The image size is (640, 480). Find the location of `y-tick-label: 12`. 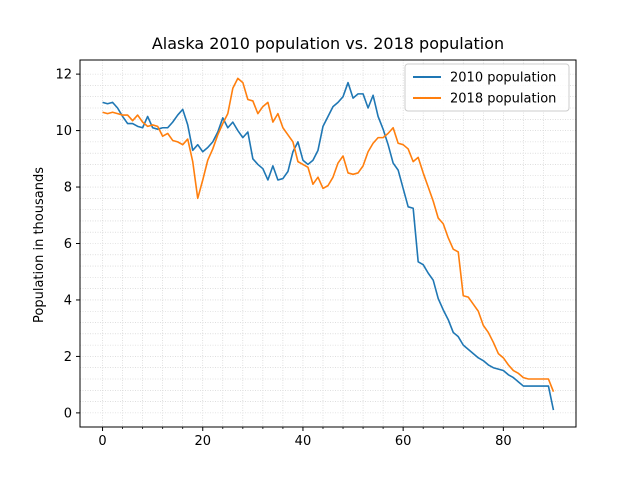

y-tick-label: 12 is located at coordinates (63, 75).